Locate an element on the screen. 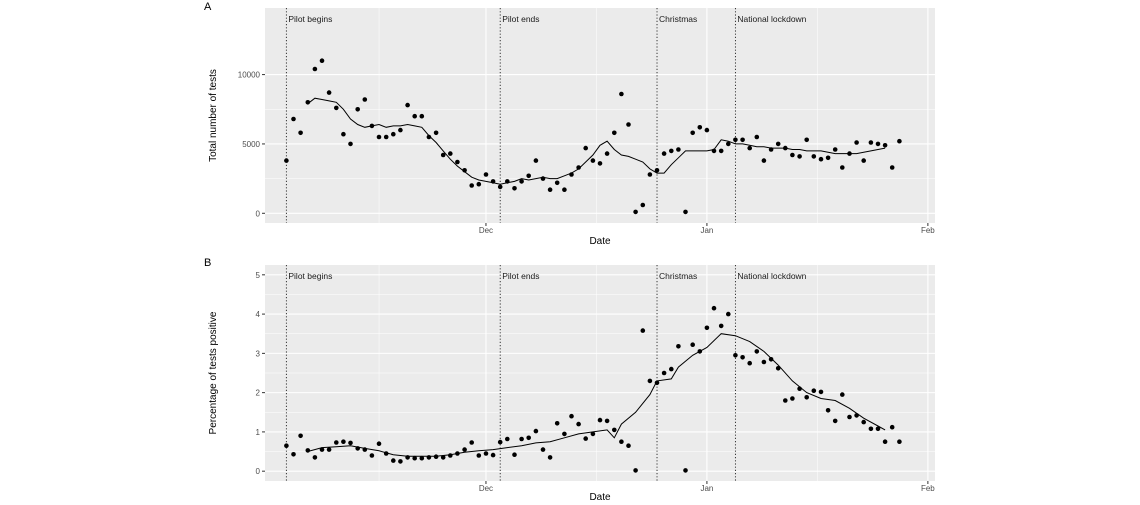 This screenshot has height=505, width=1140. event-label: Pilot ends is located at coordinates (520, 276).